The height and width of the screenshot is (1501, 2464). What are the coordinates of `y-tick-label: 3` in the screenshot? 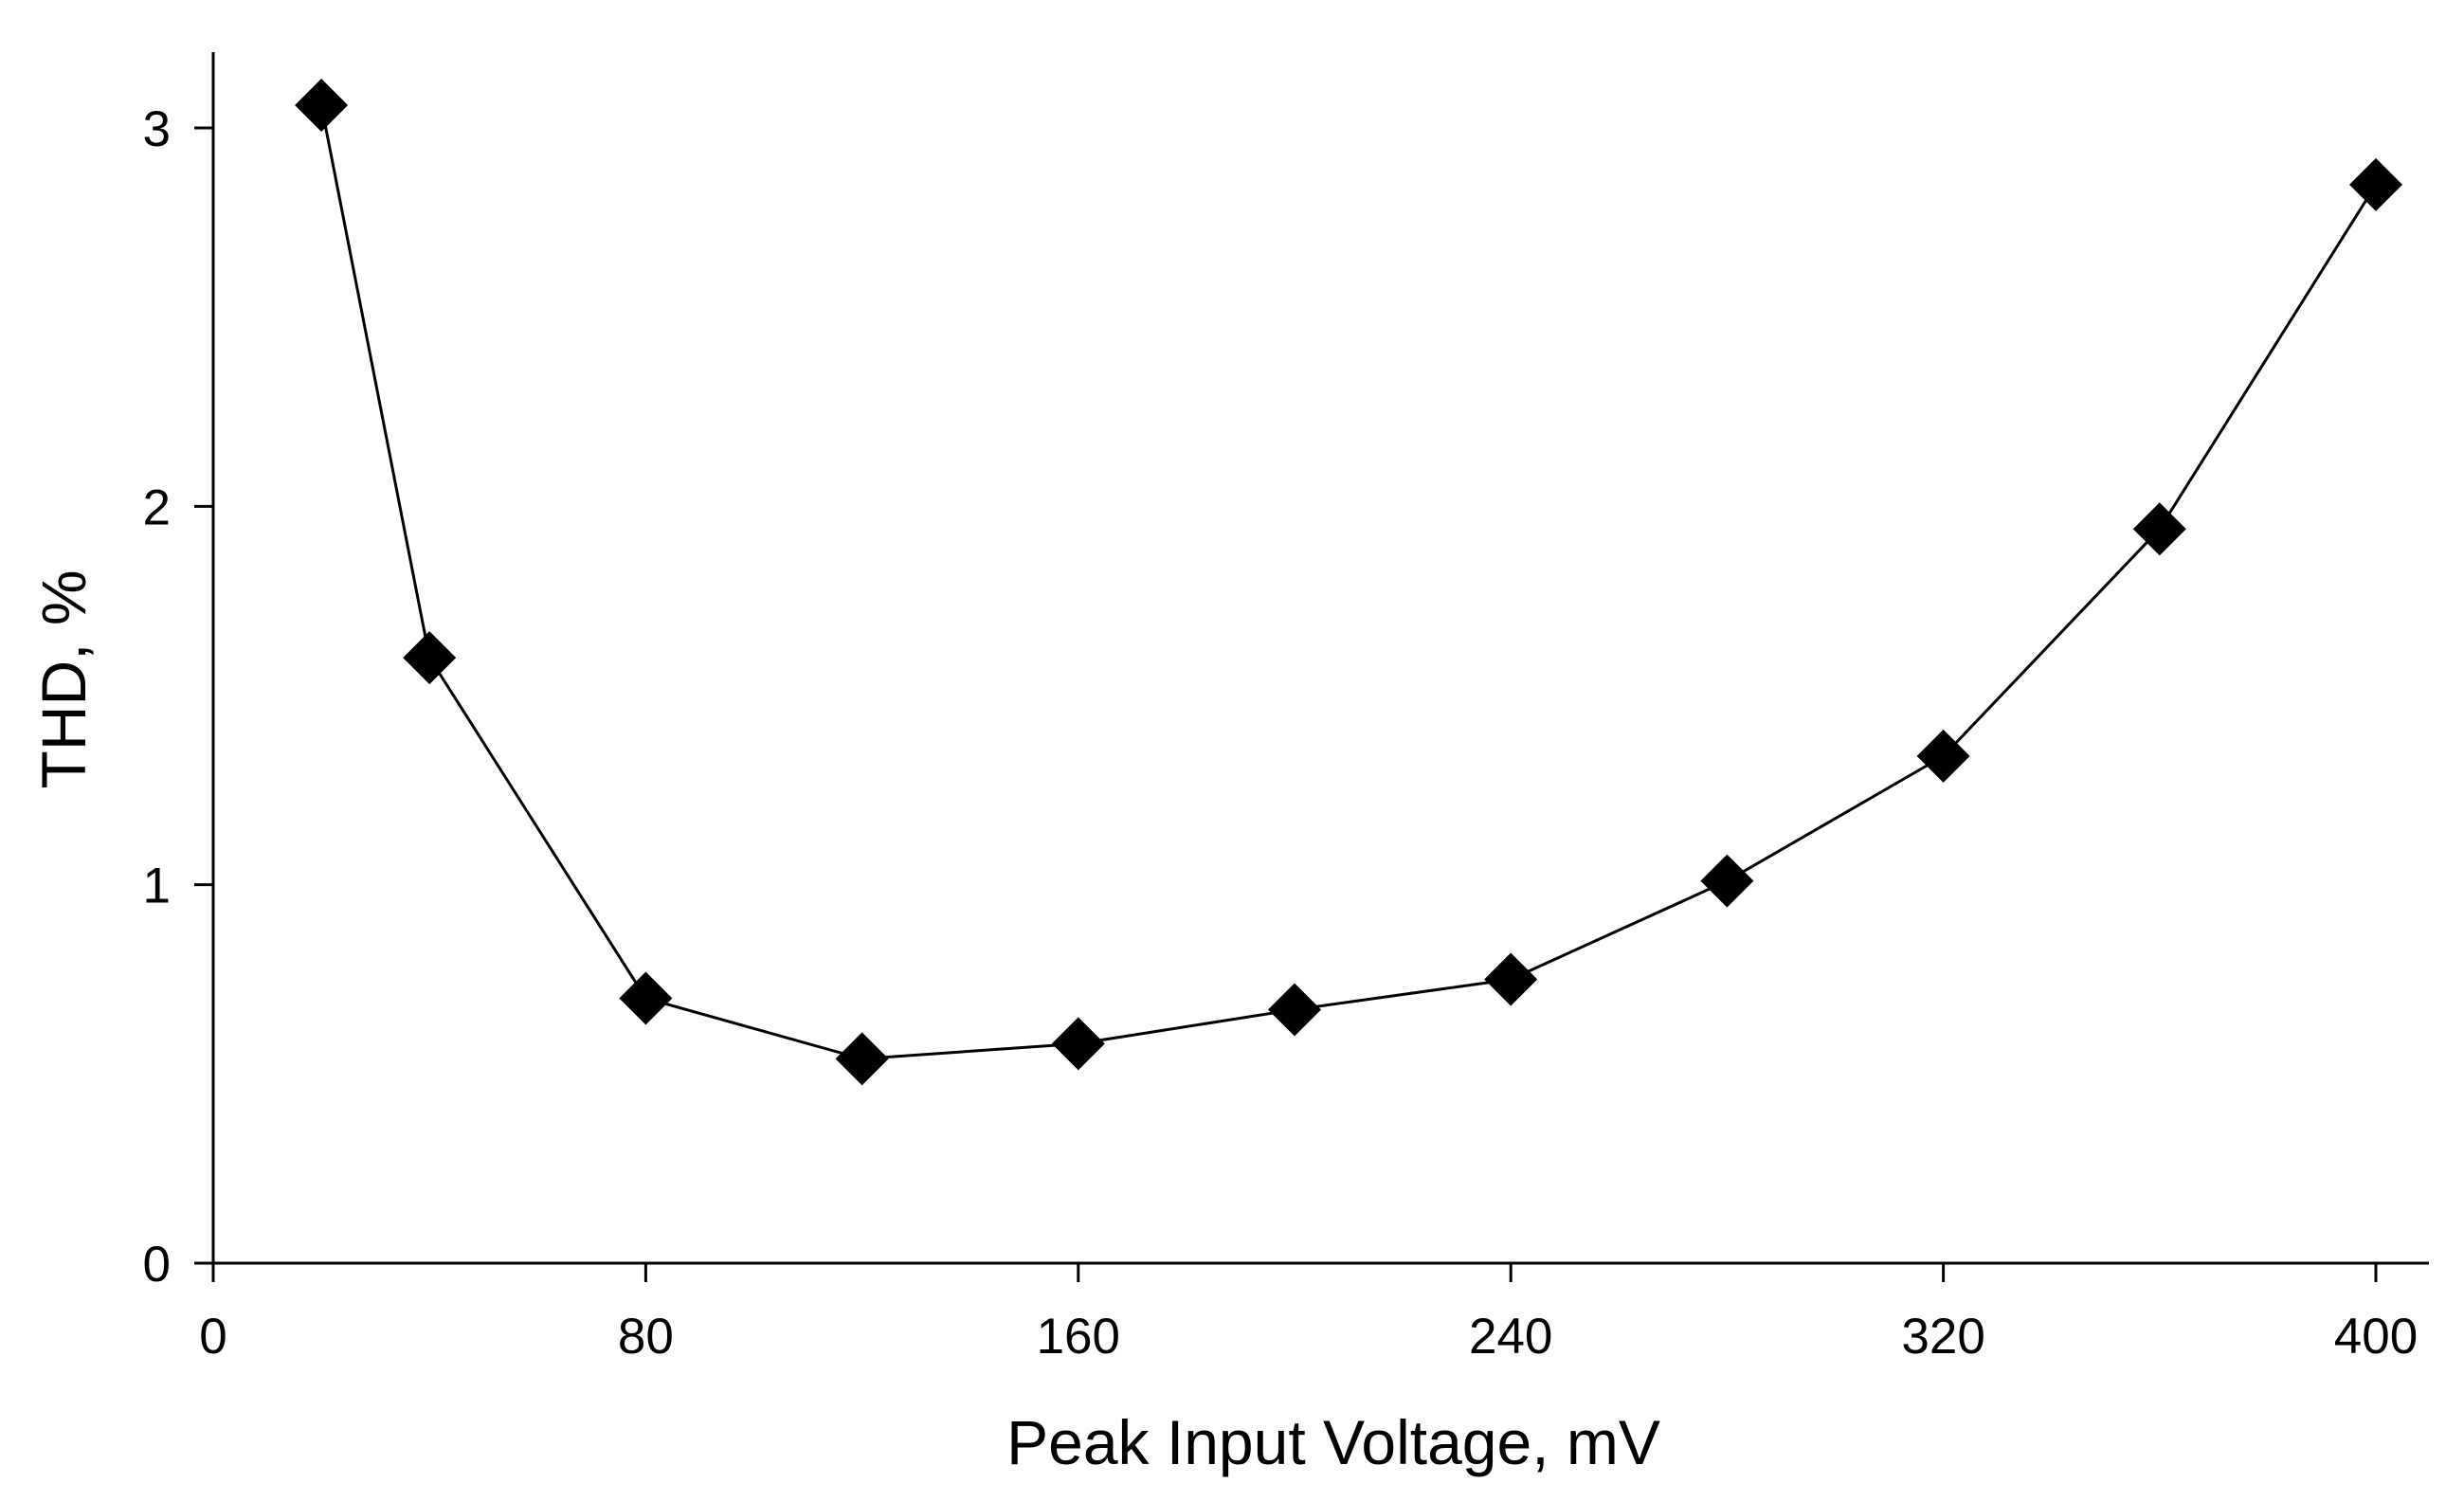 It's located at (157, 129).